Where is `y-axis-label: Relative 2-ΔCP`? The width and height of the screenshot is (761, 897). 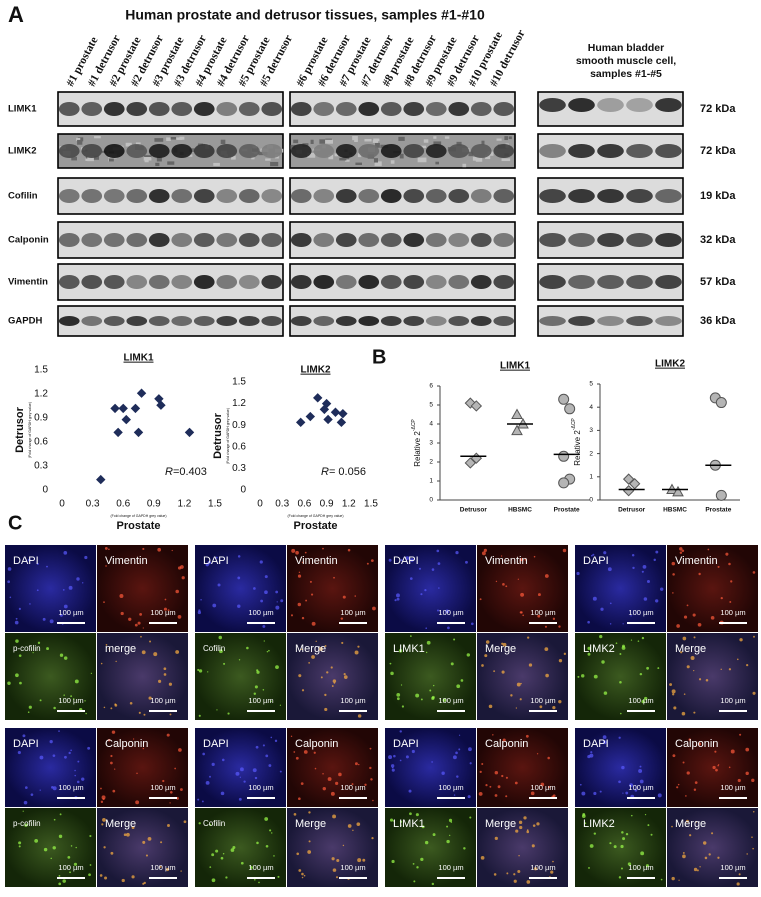
y-axis-label: Relative 2-ΔCP is located at coordinates (576, 442).